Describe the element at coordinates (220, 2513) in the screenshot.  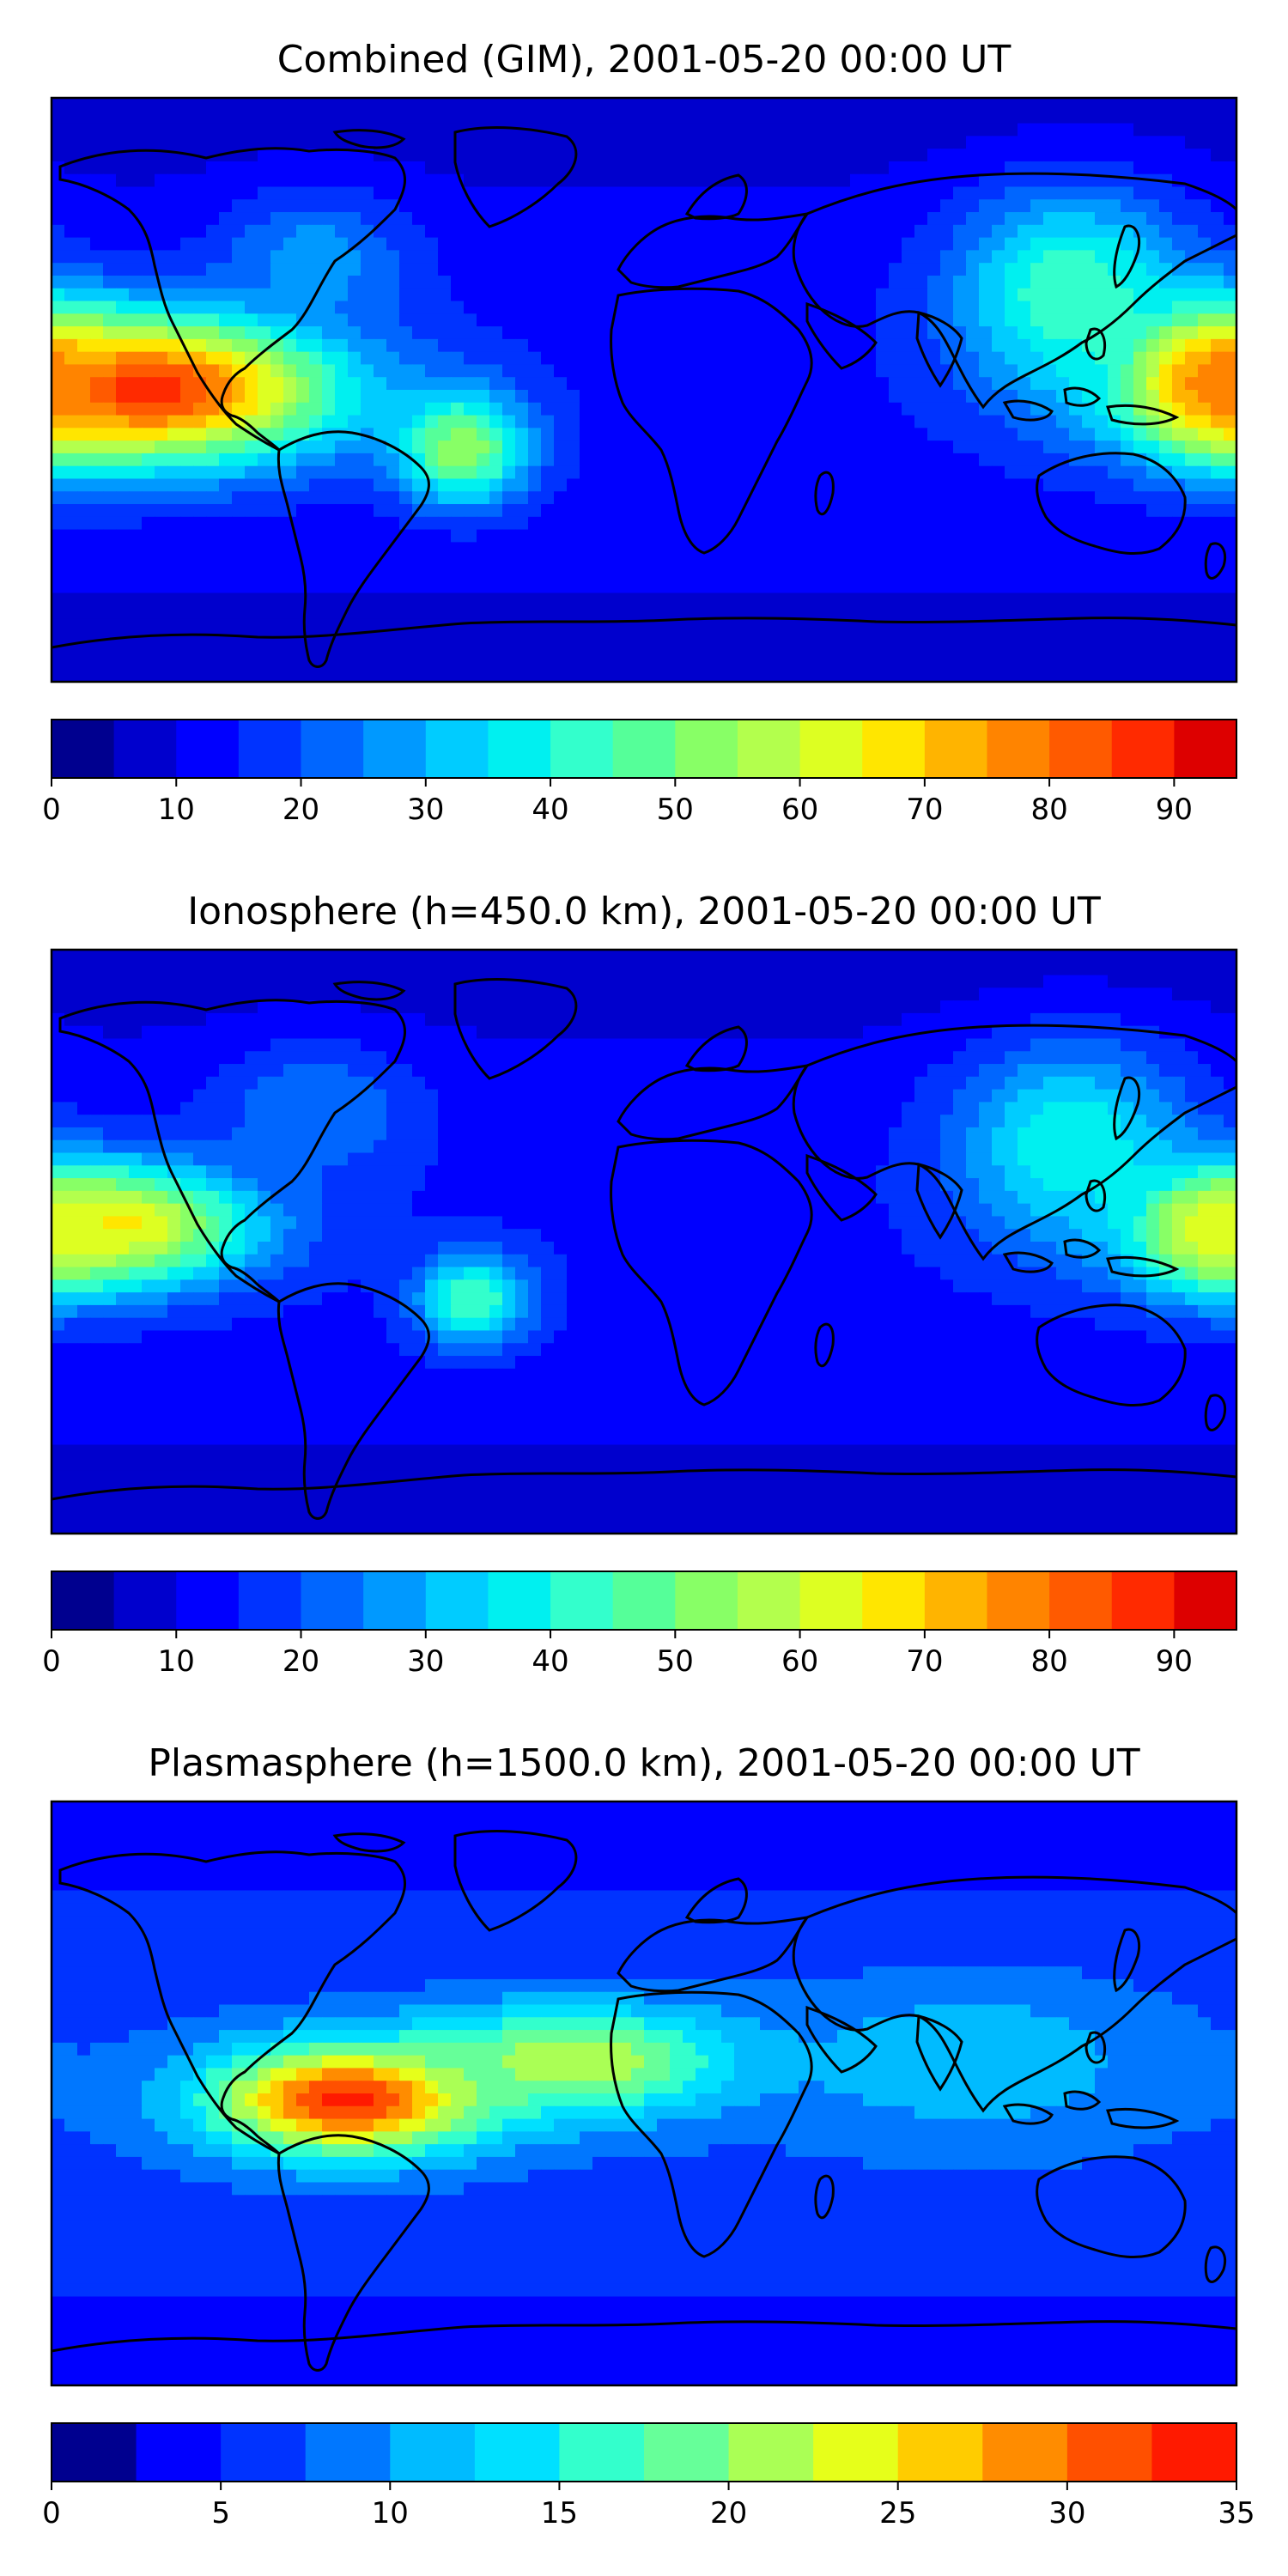
I see `colorbar-tick-label: 5` at that location.